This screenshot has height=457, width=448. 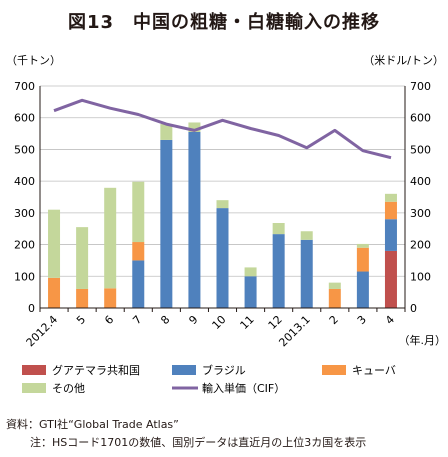 I want to click on y-tick-label-right: 100, so click(x=420, y=276).